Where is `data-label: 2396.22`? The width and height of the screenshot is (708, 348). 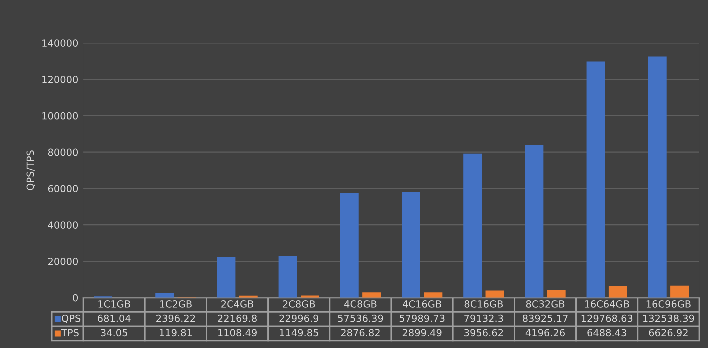 data-label: 2396.22 is located at coordinates (176, 318).